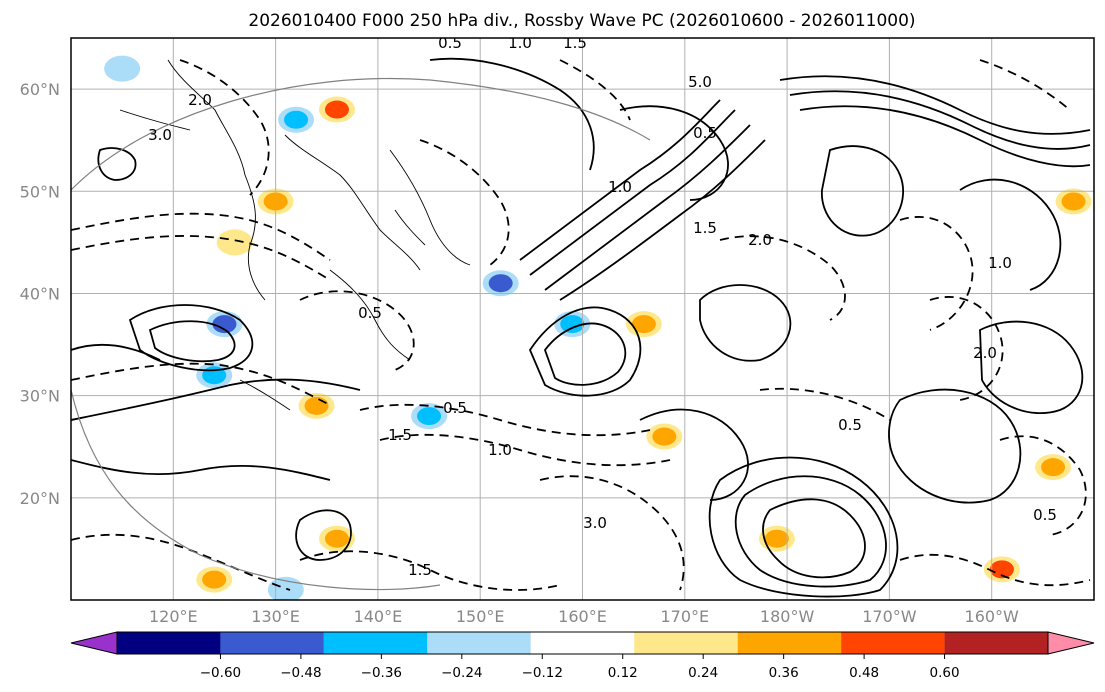  What do you see at coordinates (40, 498) in the screenshot?
I see `lat-tick-label: 20°N` at bounding box center [40, 498].